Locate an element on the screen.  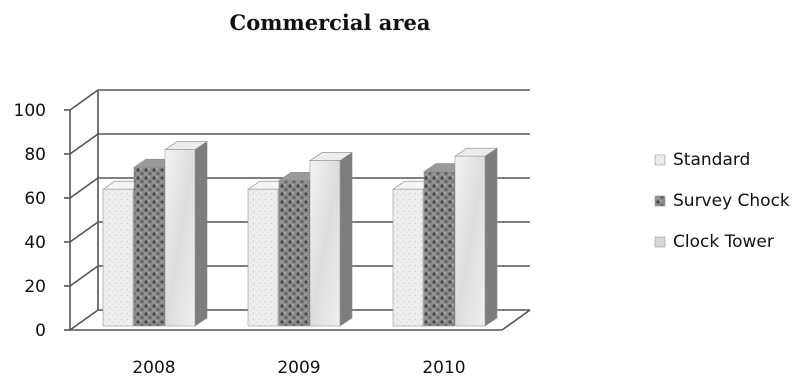
y-tick-label: 60 is located at coordinates (35, 199).